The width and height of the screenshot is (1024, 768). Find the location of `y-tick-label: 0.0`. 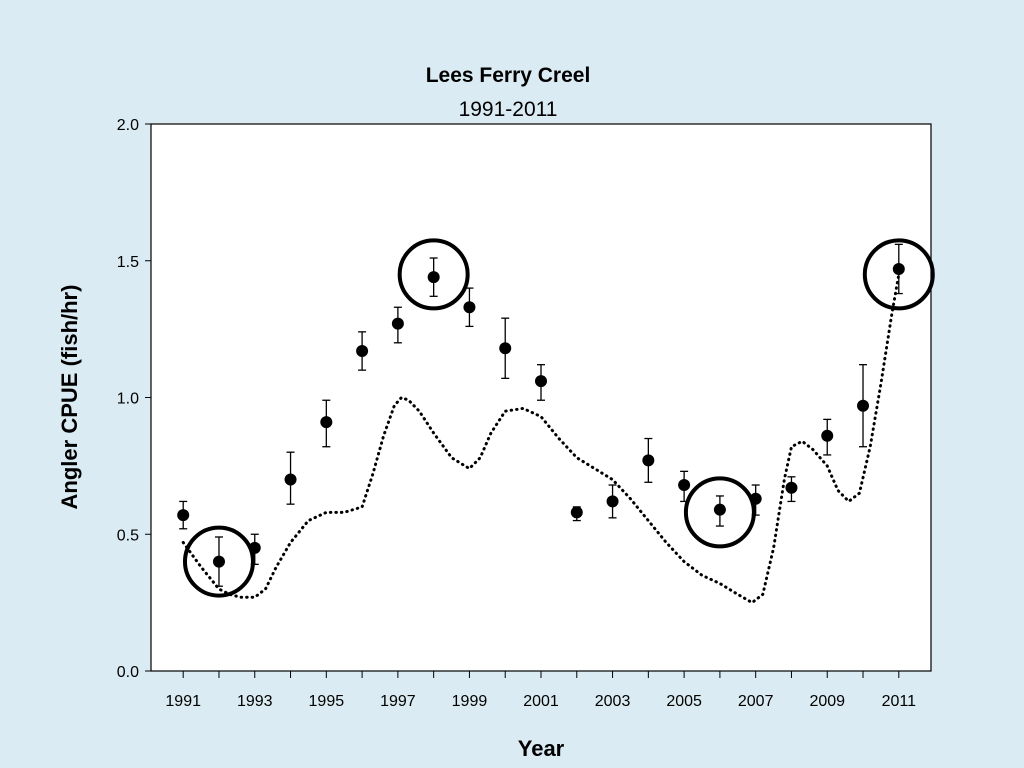

y-tick-label: 0.0 is located at coordinates (128, 672).